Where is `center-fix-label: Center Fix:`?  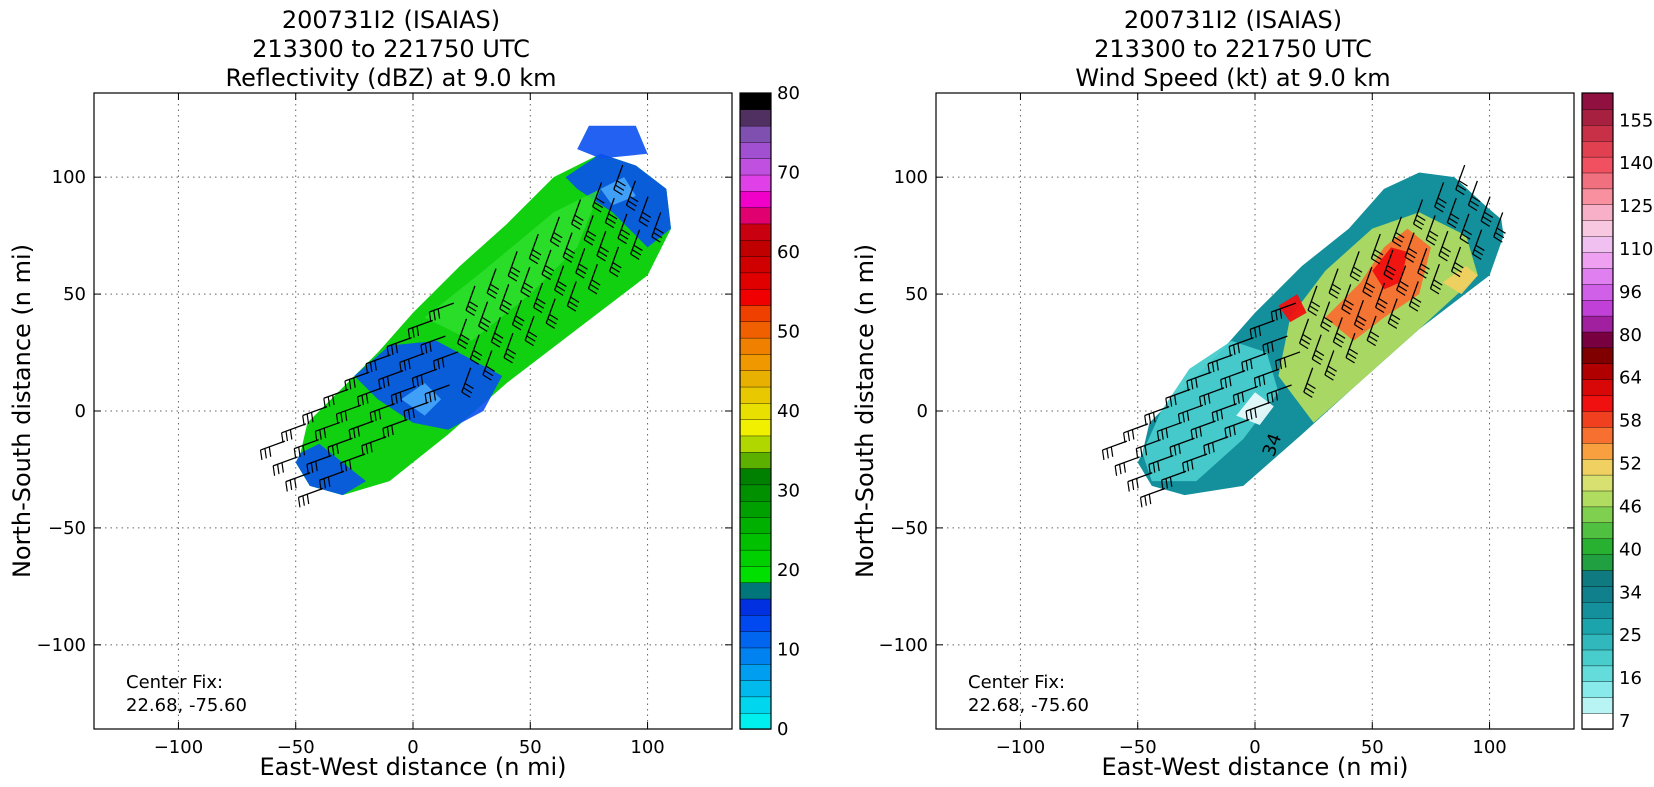 center-fix-label: Center Fix: is located at coordinates (174, 682).